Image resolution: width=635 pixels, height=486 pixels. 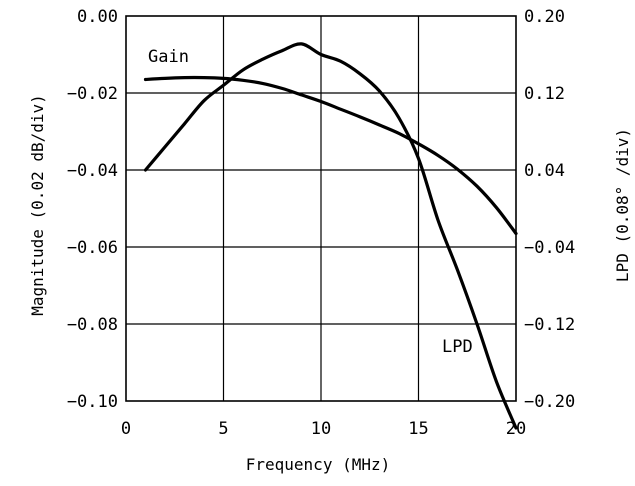 I want to click on y-left-tick-label: −0.02, so click(x=92, y=94).